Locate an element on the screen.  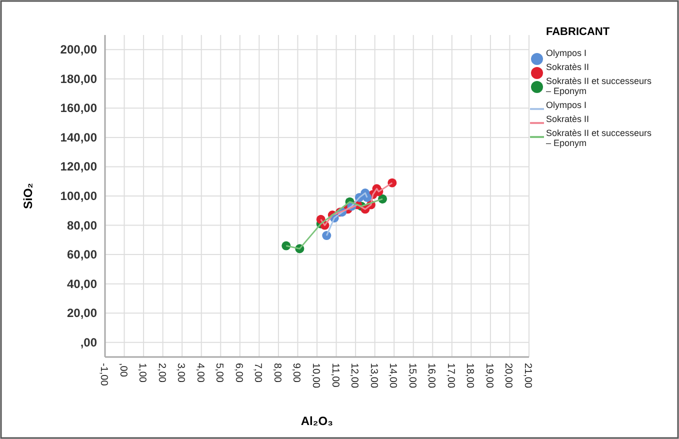
x-tick-label: 12,00 is located at coordinates (354, 375).